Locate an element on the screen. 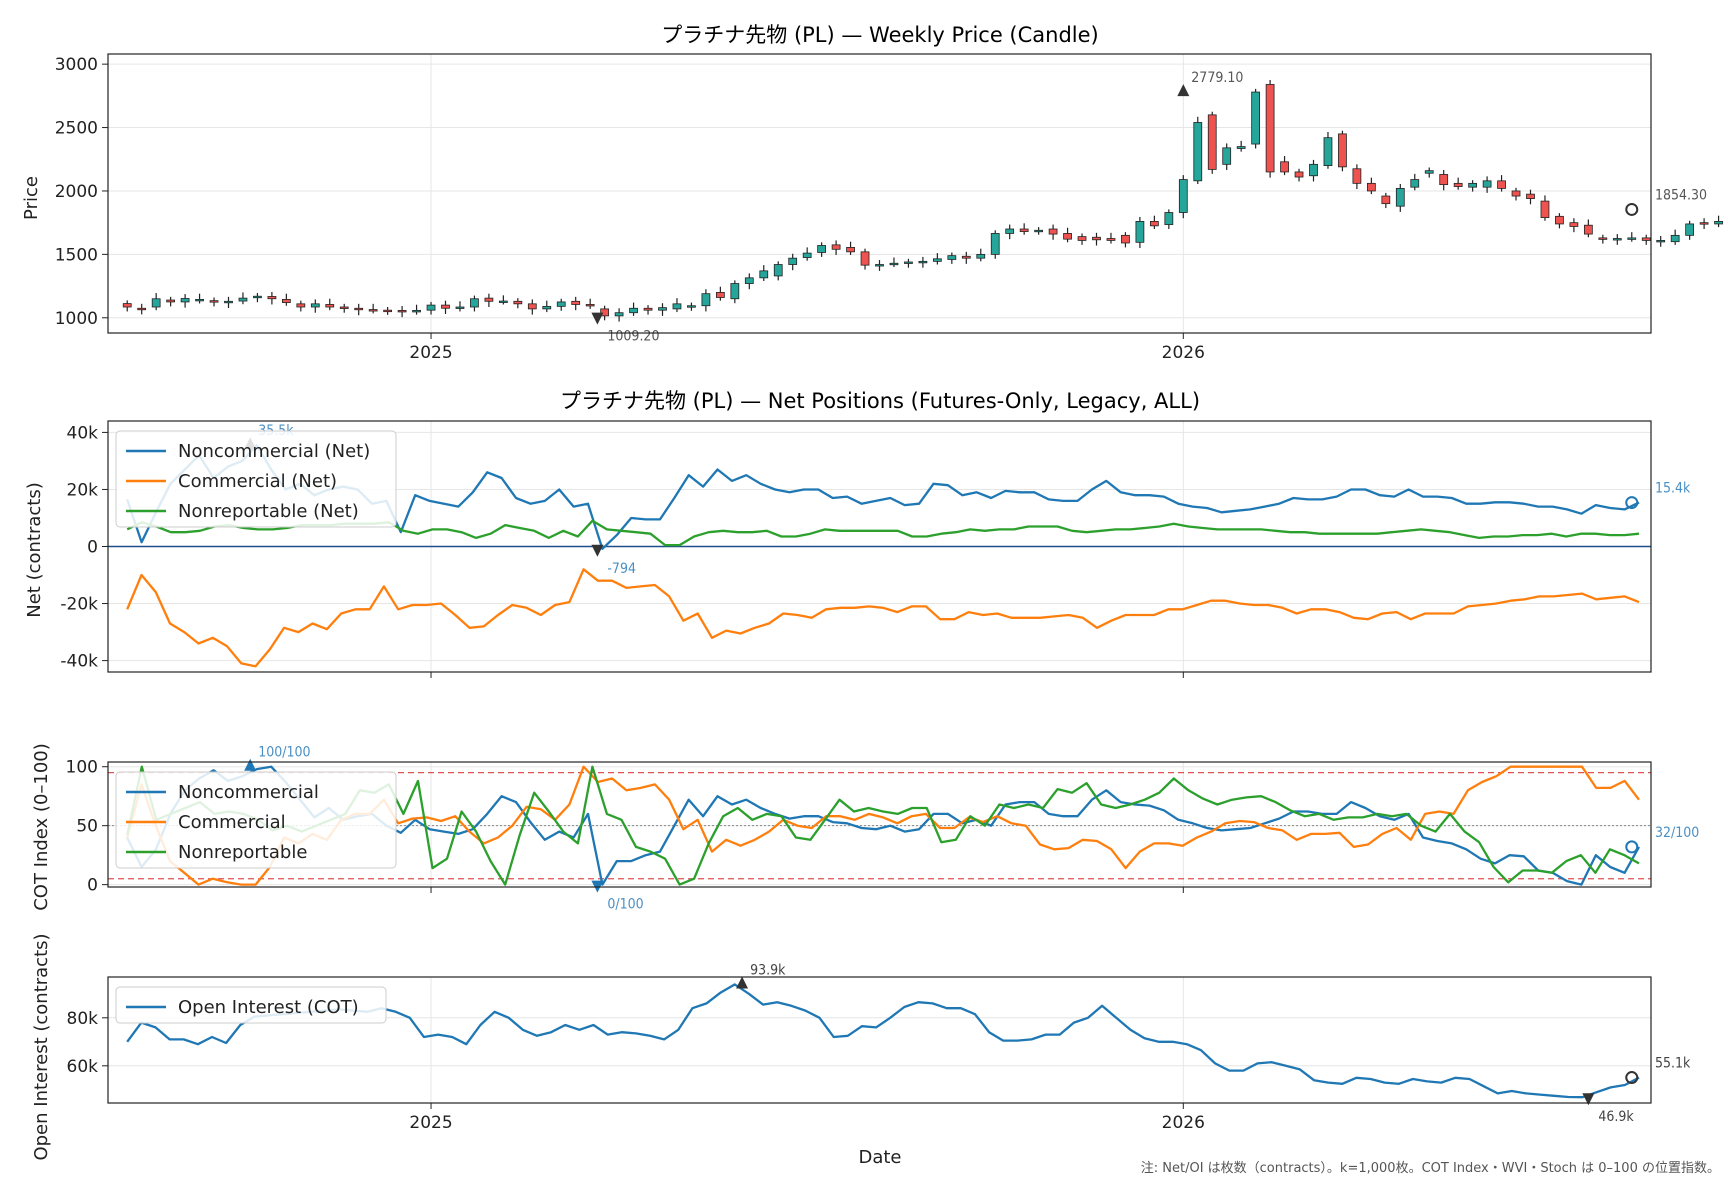  min-label: -794 is located at coordinates (621, 569).